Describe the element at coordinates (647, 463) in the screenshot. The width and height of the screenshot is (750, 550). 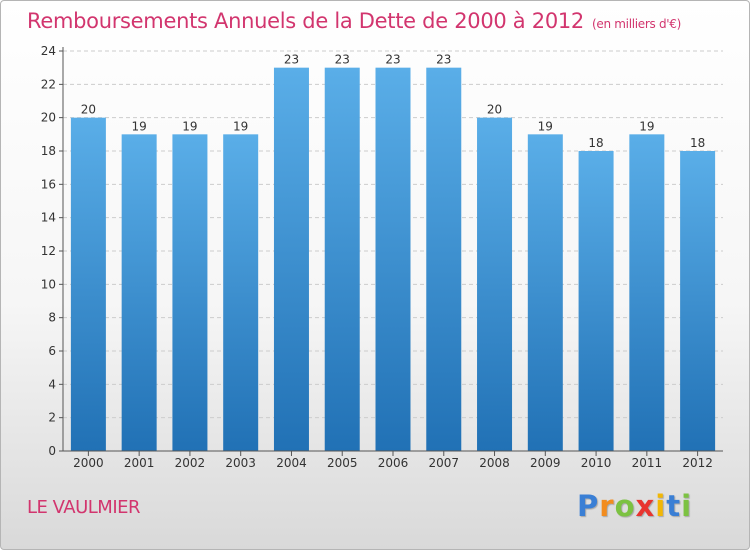
I see `x-tick-label: 2011` at that location.